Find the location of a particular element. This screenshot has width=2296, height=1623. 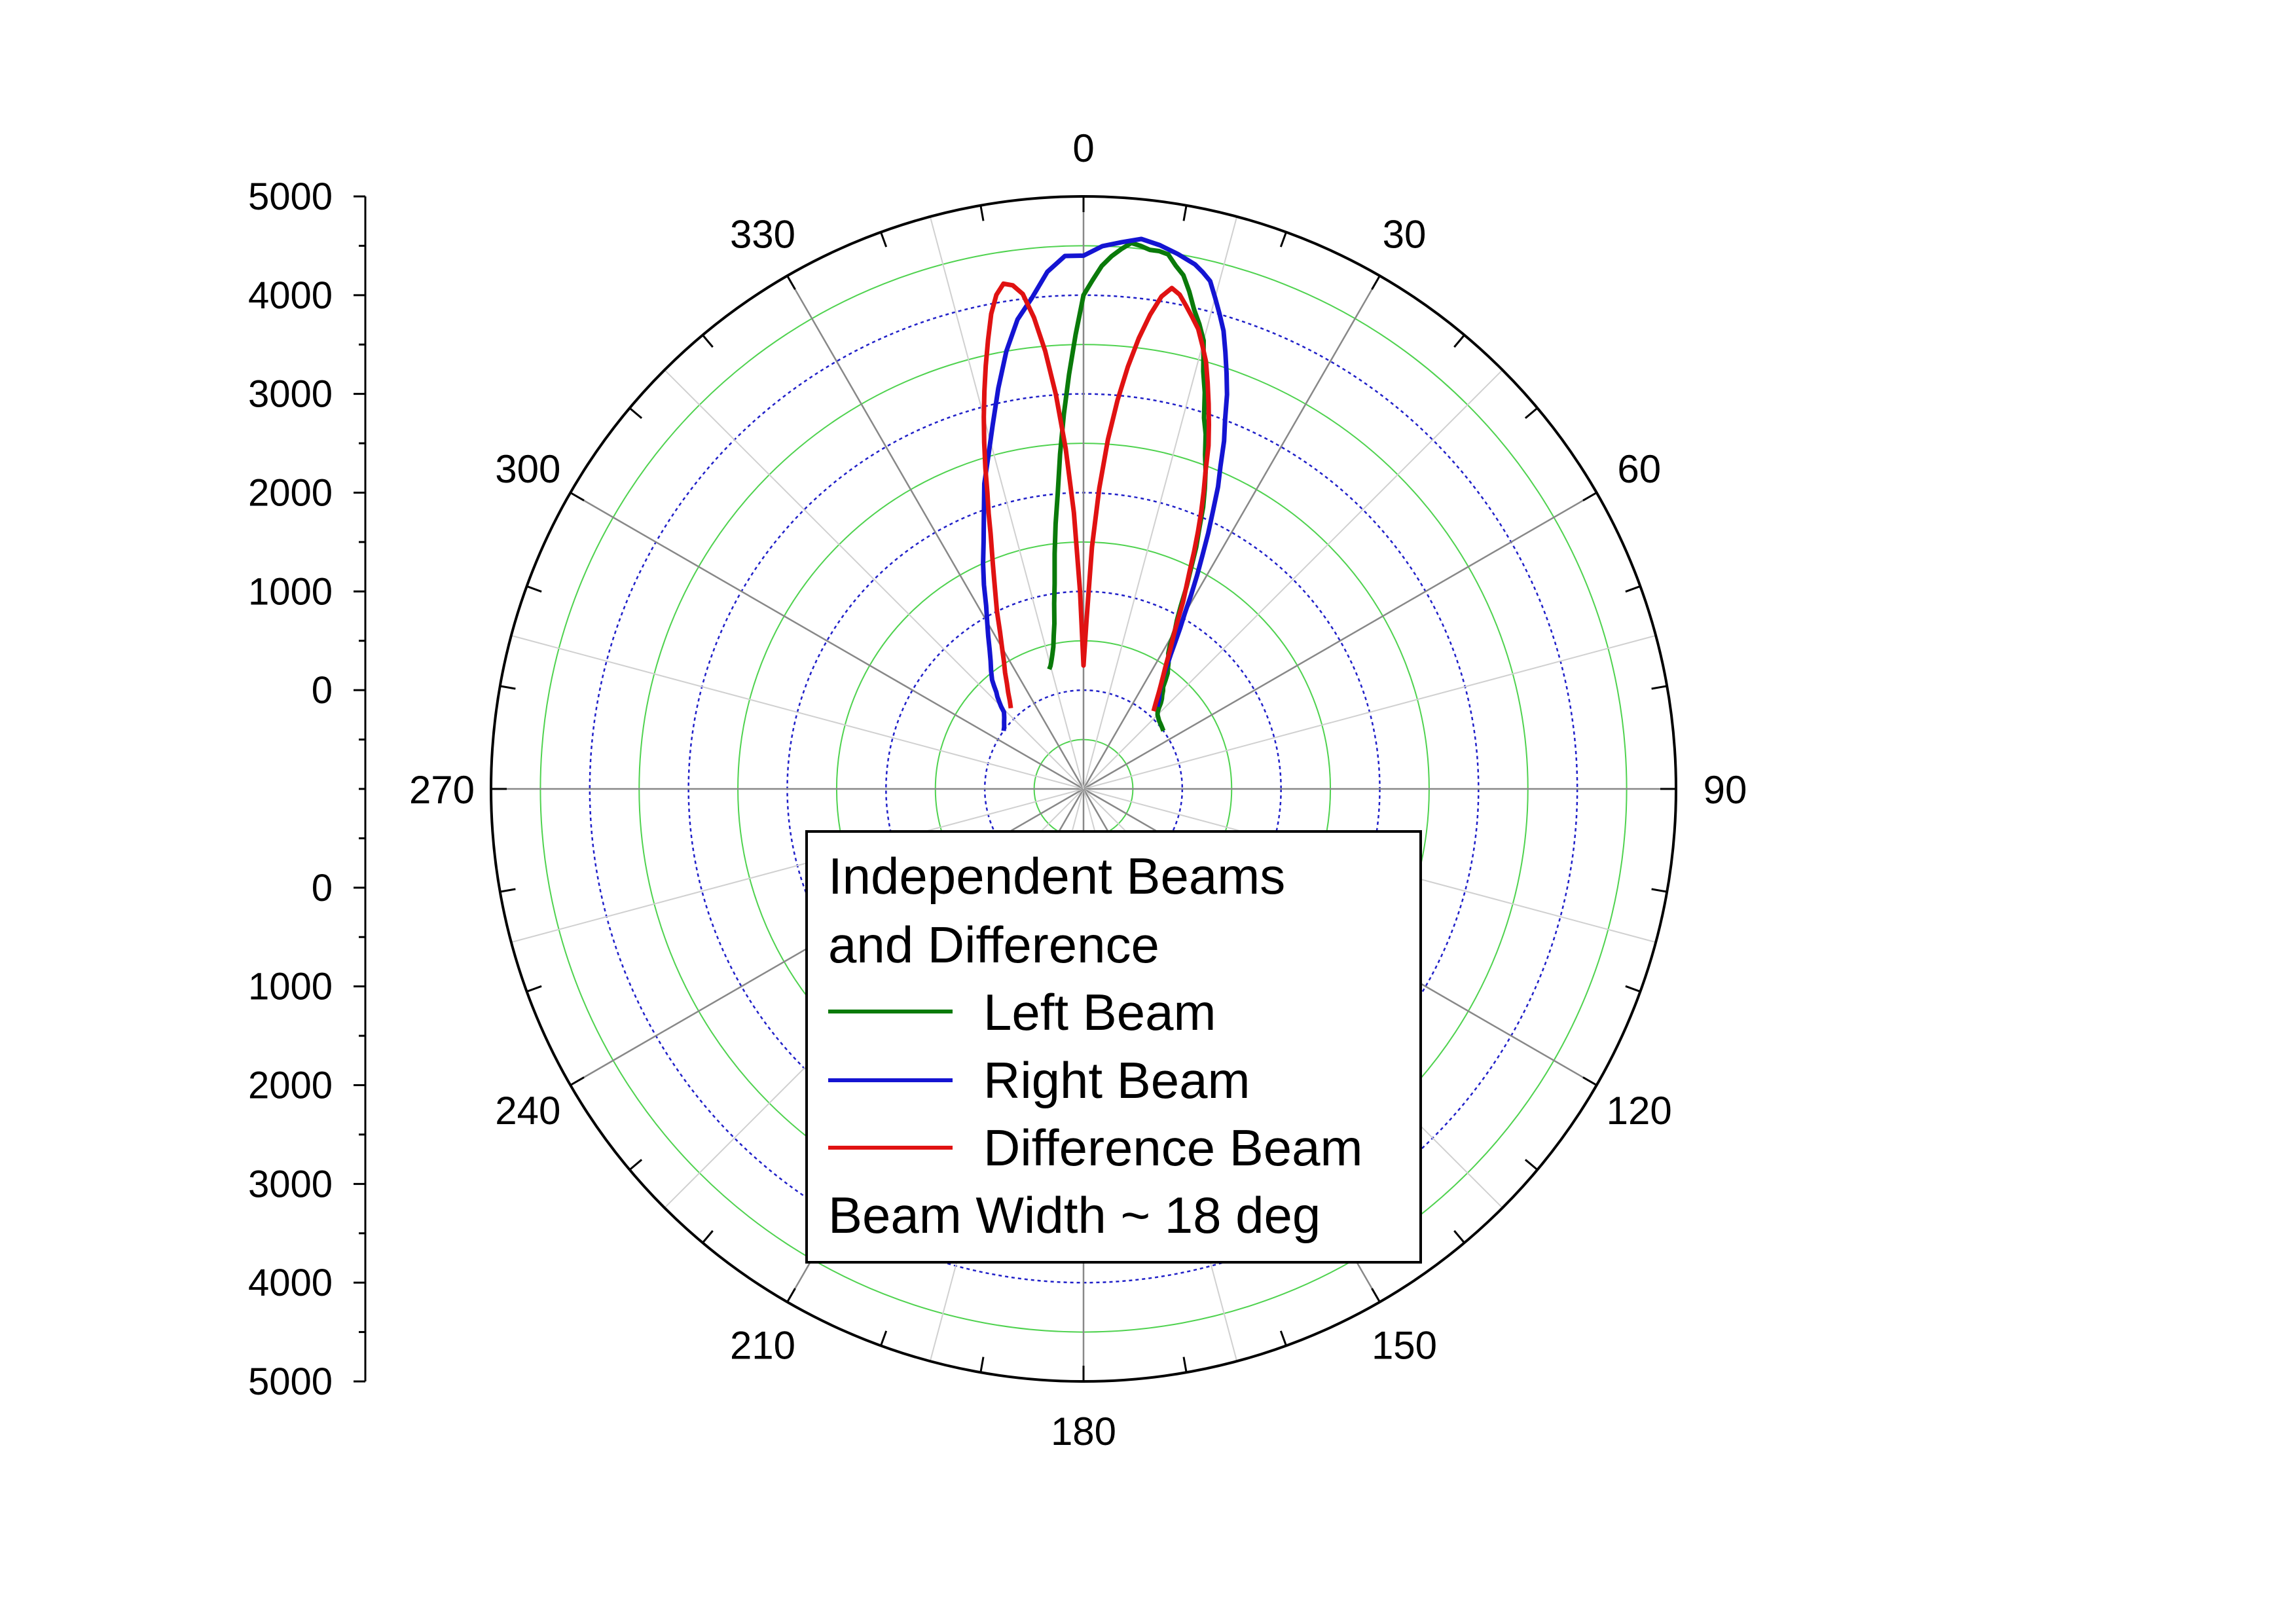

angle-label-180: 180 is located at coordinates (1083, 1431).